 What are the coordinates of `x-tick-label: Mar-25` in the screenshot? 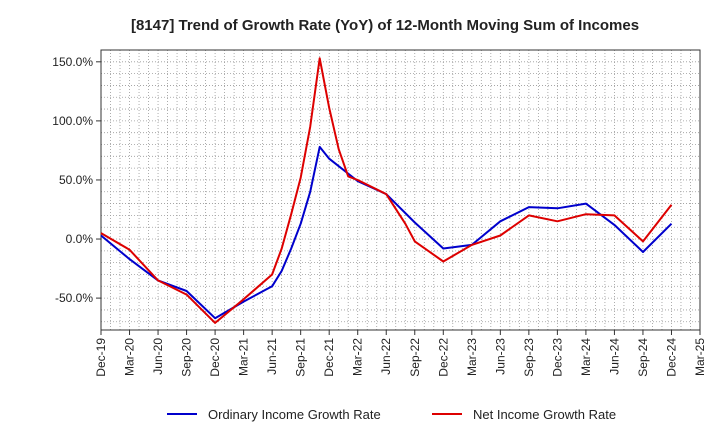 It's located at (700, 357).